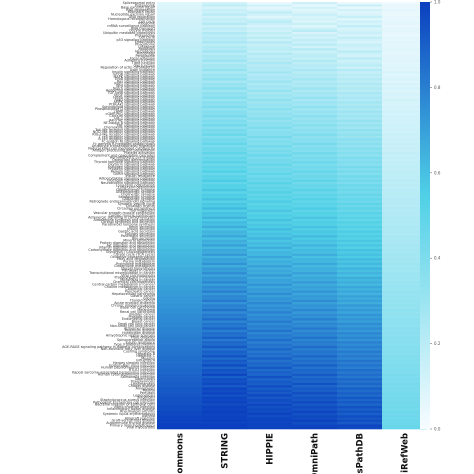  What do you see at coordinates (146, 398) in the screenshot?
I see `row-label: Shigellosis` at bounding box center [146, 398].